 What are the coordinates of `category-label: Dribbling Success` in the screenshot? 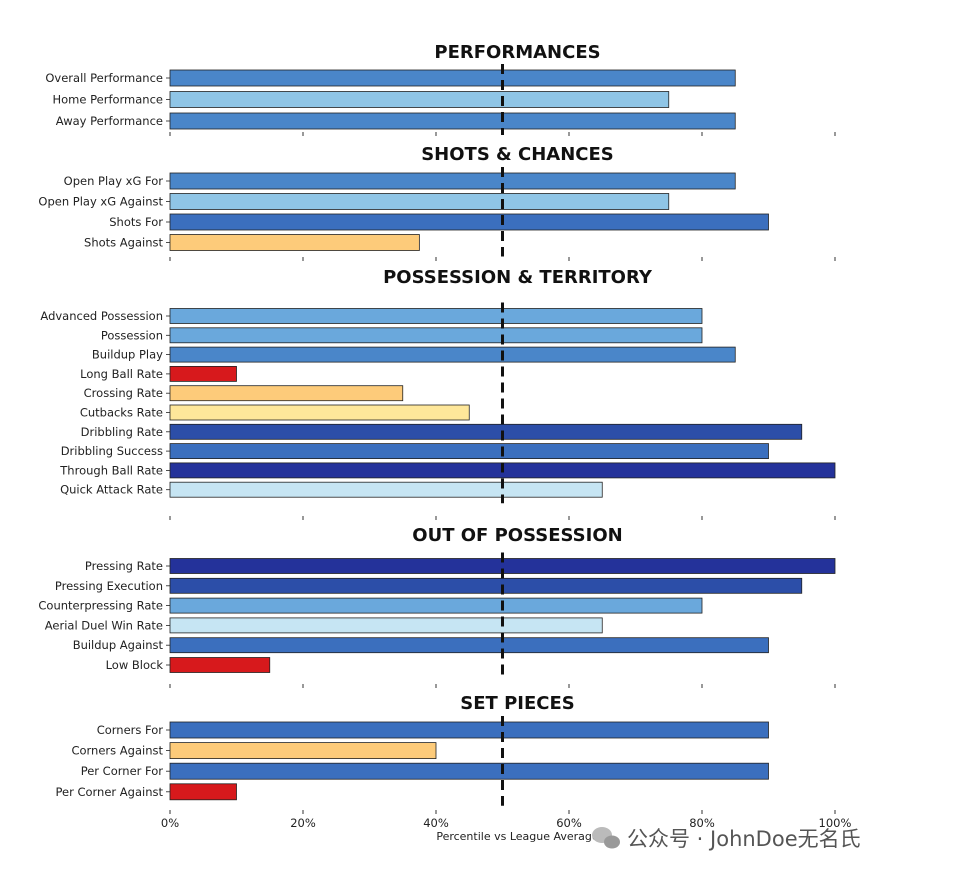 It's located at (112, 451).